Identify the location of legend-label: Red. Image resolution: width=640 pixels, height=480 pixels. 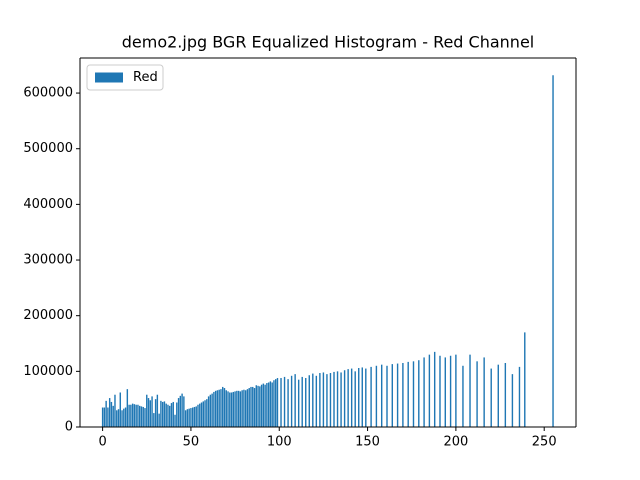
(145, 77).